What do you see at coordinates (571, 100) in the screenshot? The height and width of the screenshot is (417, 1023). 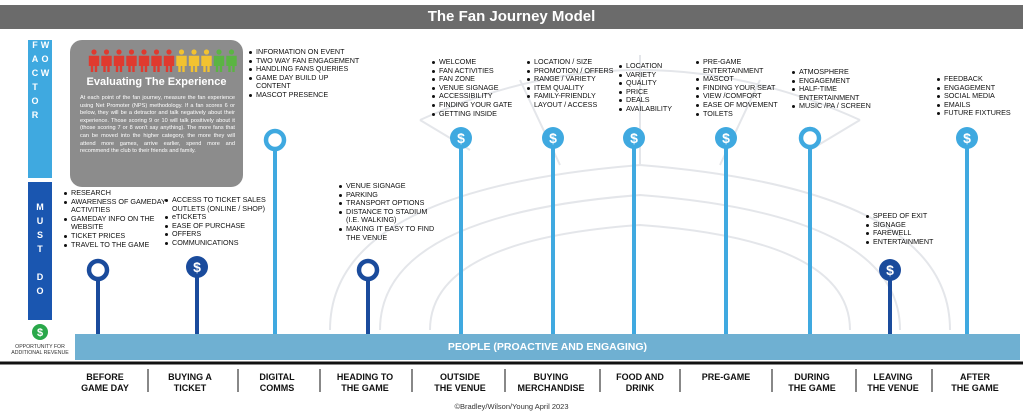 I see `stage-item: FAMILY-FRIENDLY LAYOUT / ACCESS` at bounding box center [571, 100].